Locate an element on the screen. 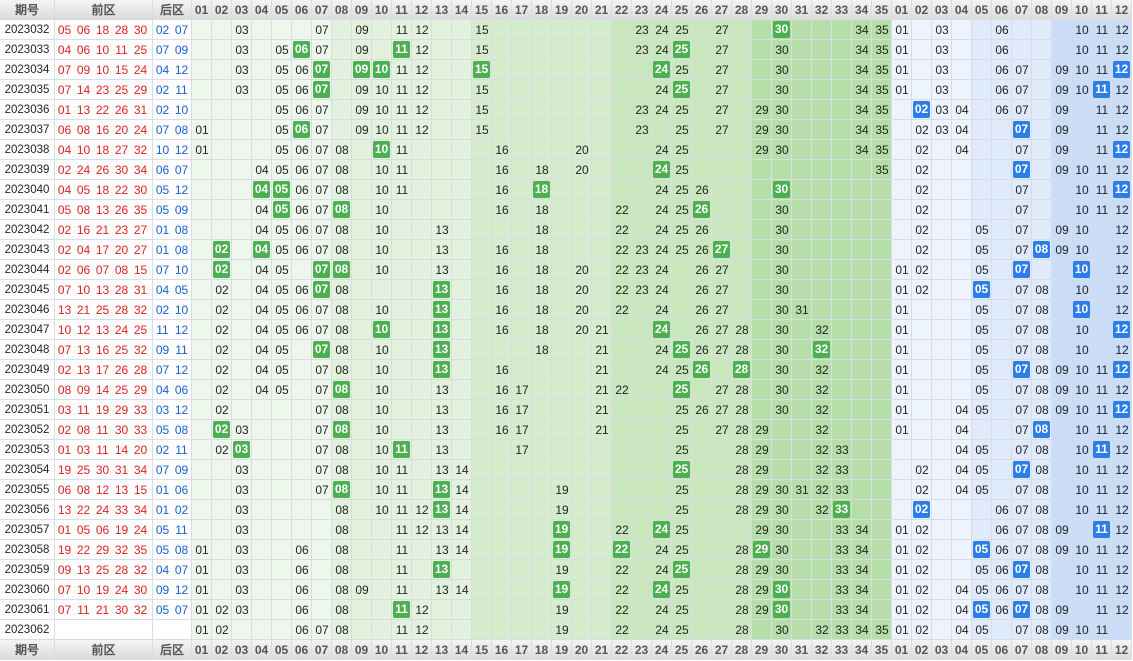 The image size is (1133, 661). back-cell: 01 is located at coordinates (902, 410).